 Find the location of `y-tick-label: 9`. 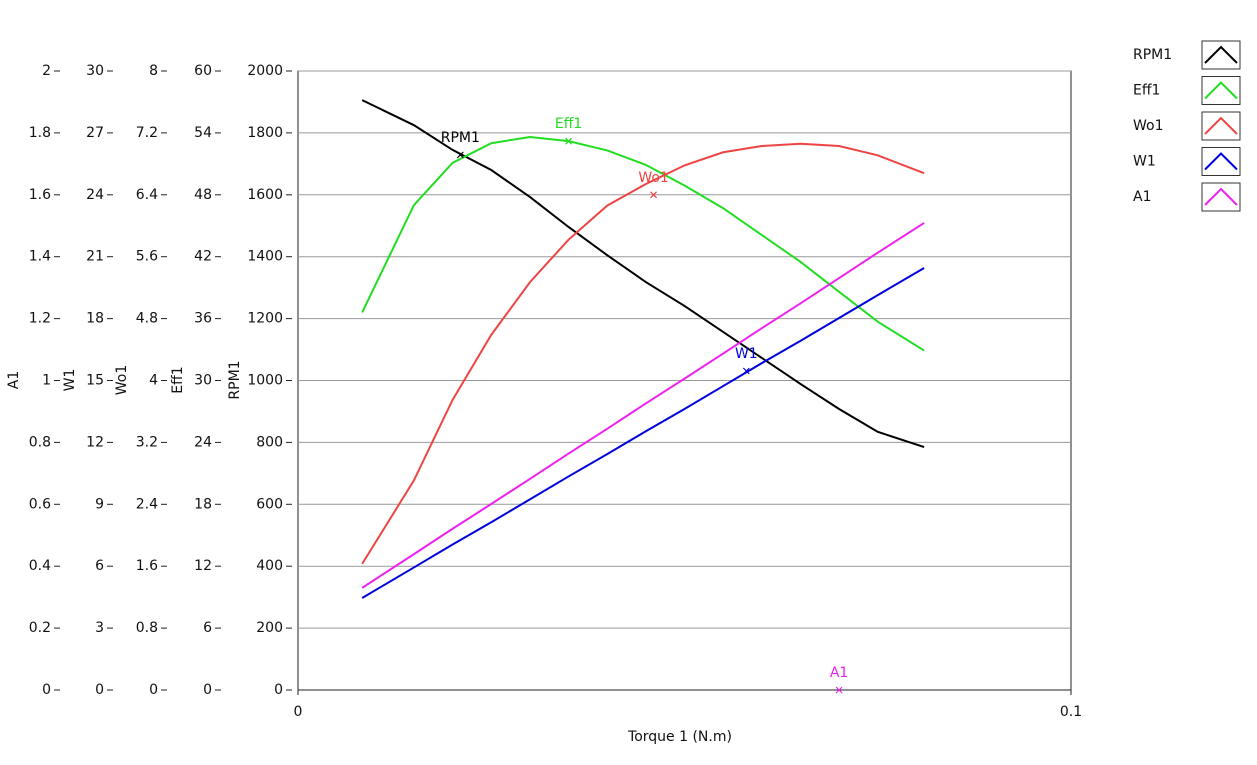

y-tick-label: 9 is located at coordinates (99, 504).